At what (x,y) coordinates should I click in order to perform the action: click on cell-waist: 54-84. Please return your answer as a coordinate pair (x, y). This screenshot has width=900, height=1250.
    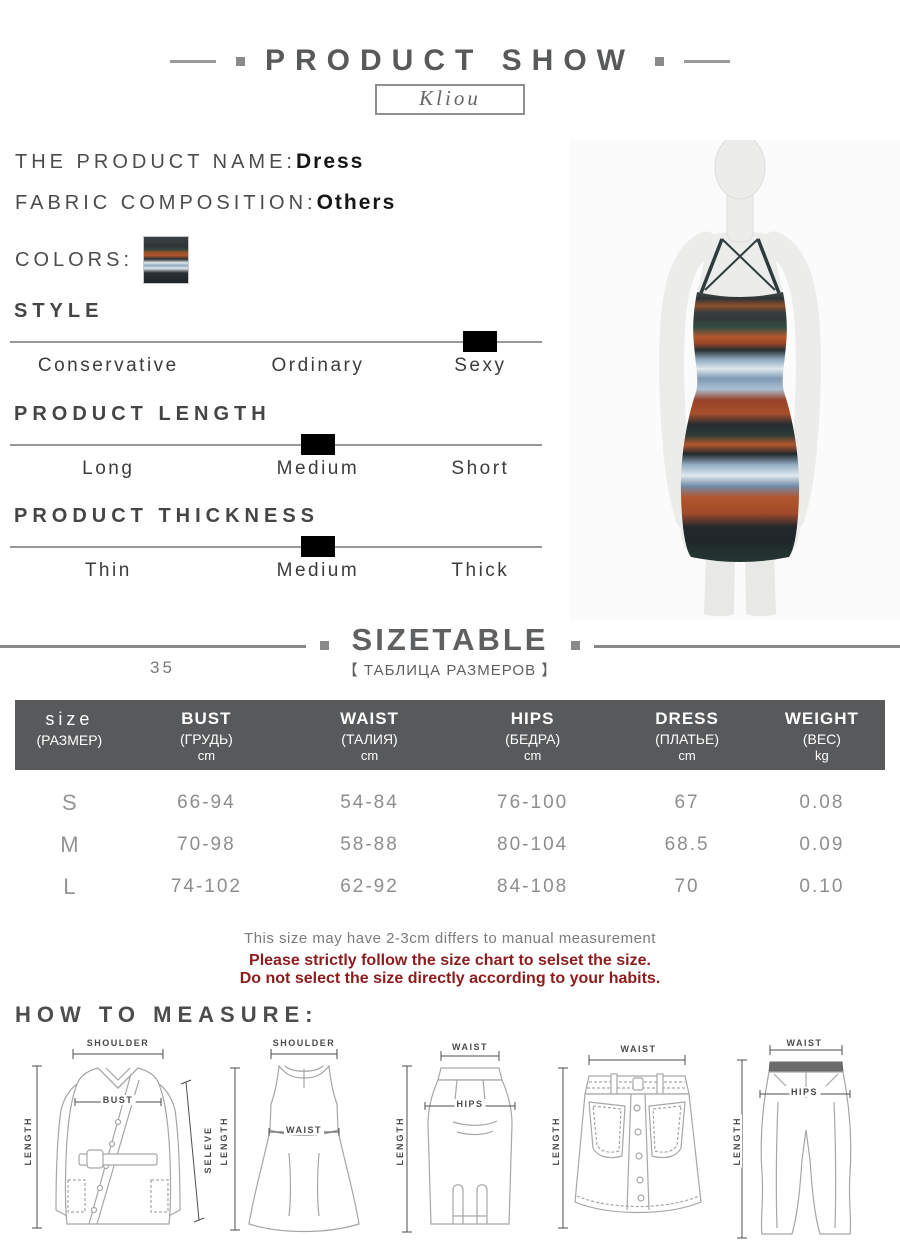
    Looking at the image, I should click on (369, 802).